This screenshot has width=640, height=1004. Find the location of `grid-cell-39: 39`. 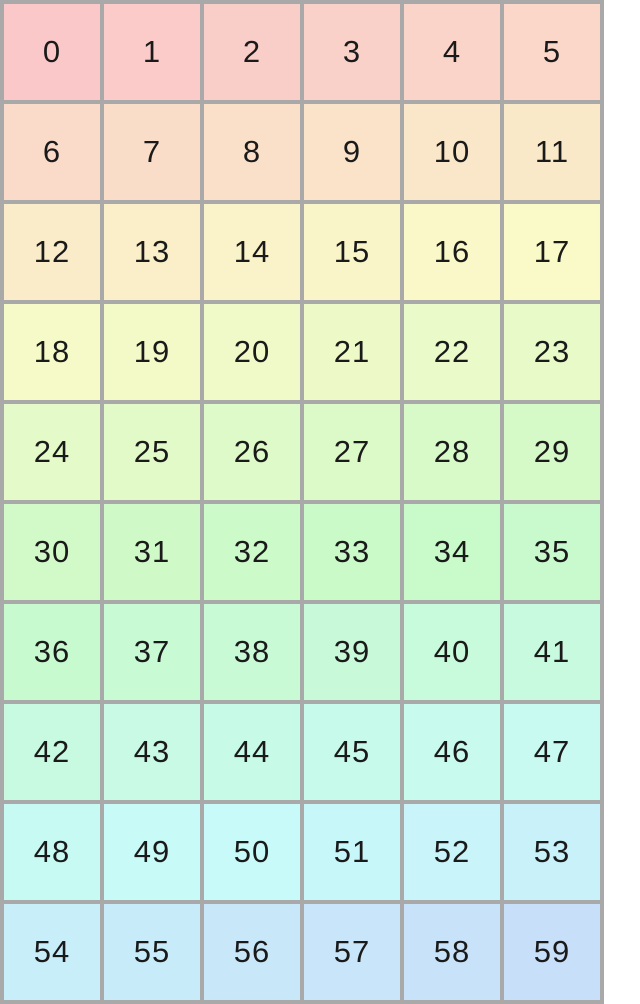

grid-cell-39: 39 is located at coordinates (352, 652).